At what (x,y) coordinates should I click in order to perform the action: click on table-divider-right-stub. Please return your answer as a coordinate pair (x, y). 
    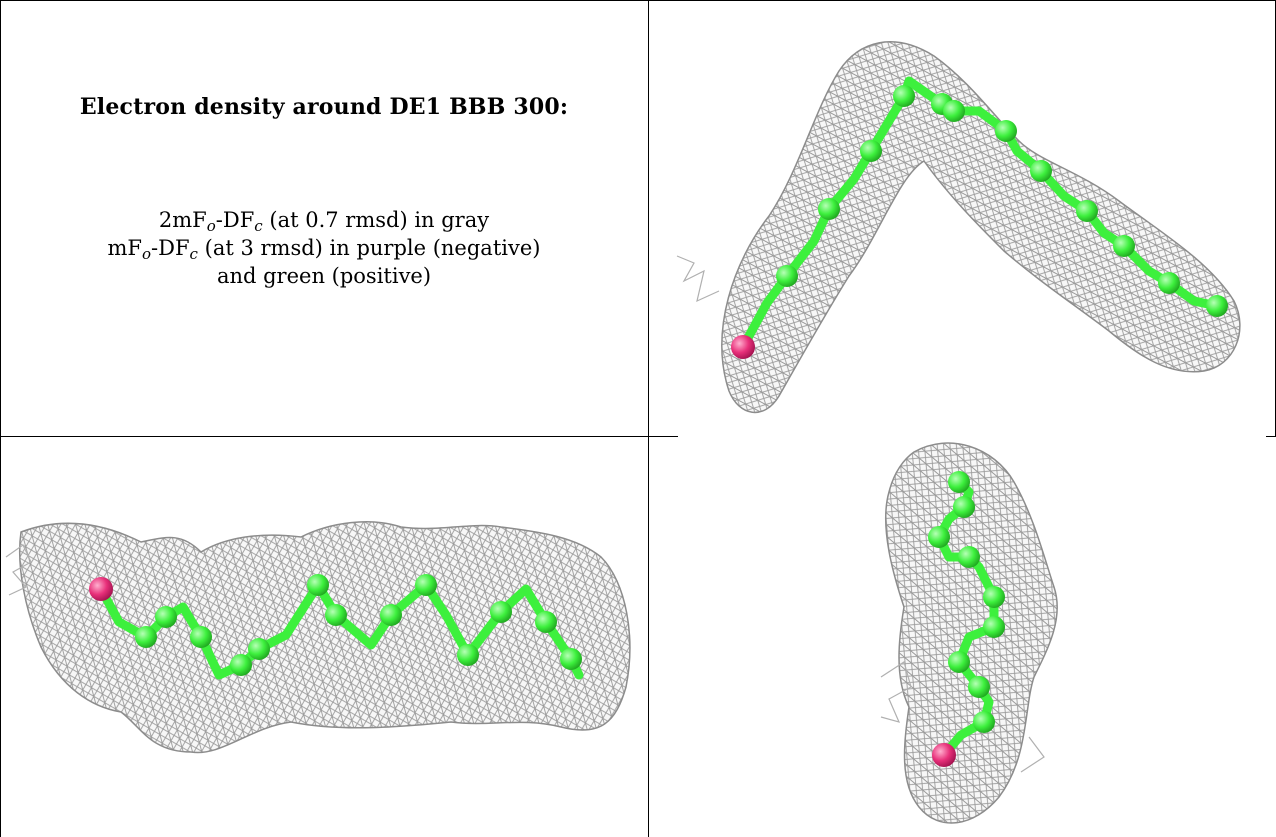
    Looking at the image, I should click on (1271, 436).